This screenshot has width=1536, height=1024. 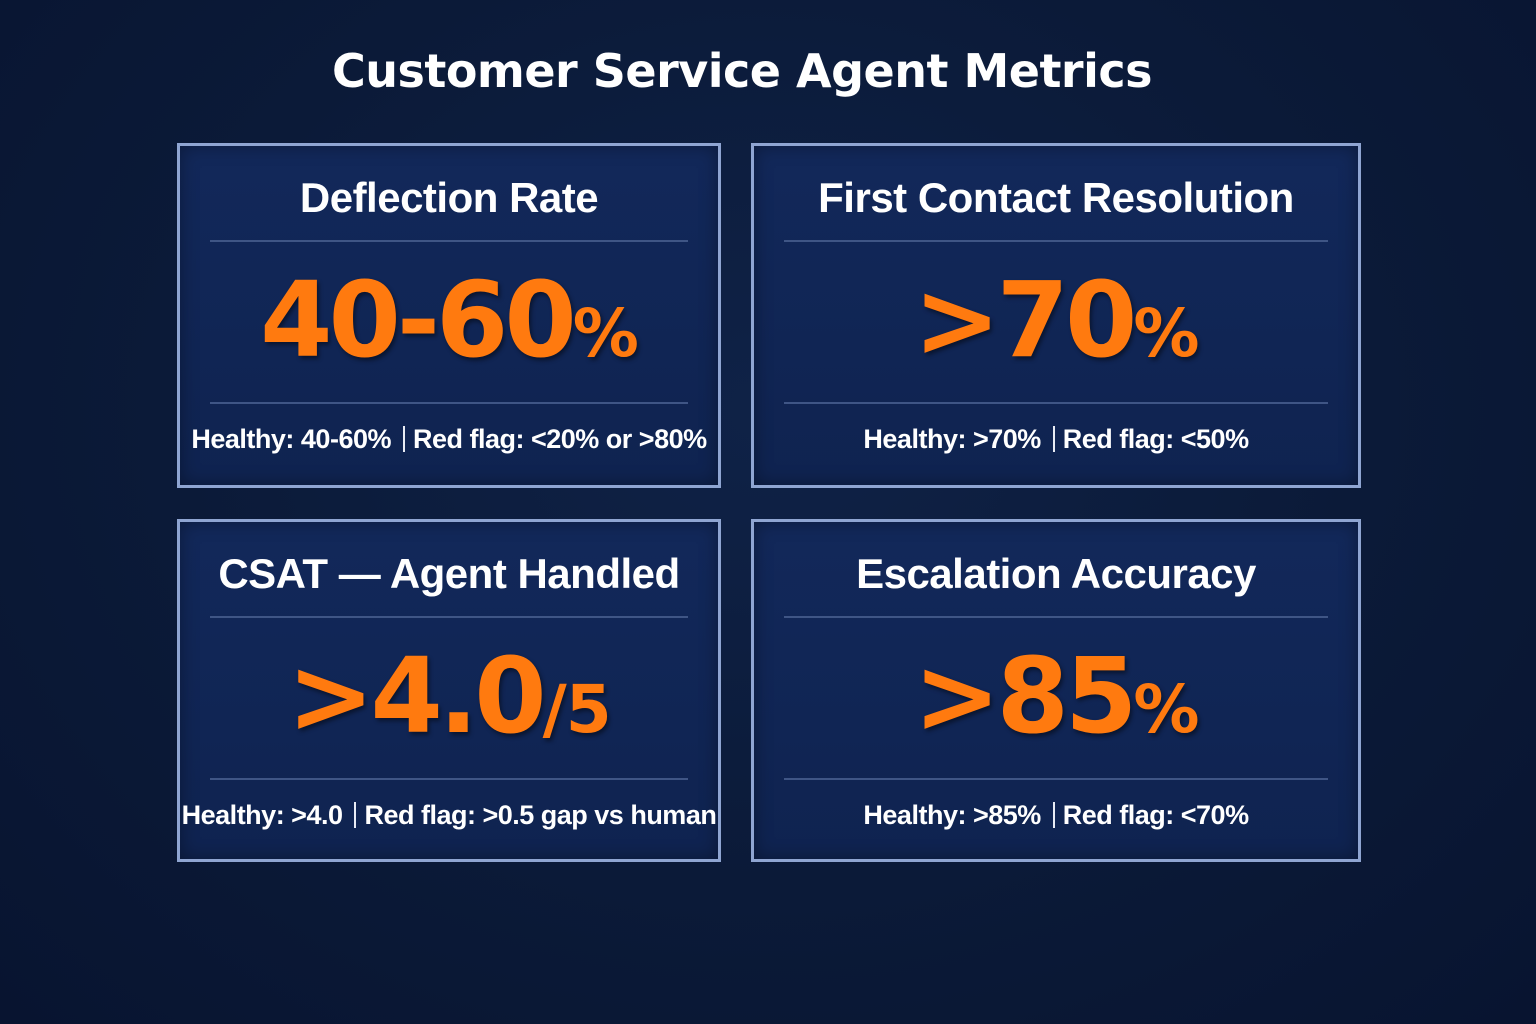 What do you see at coordinates (559, 439) in the screenshot?
I see `red-flag-threshold: Red flag: <20% or >80%` at bounding box center [559, 439].